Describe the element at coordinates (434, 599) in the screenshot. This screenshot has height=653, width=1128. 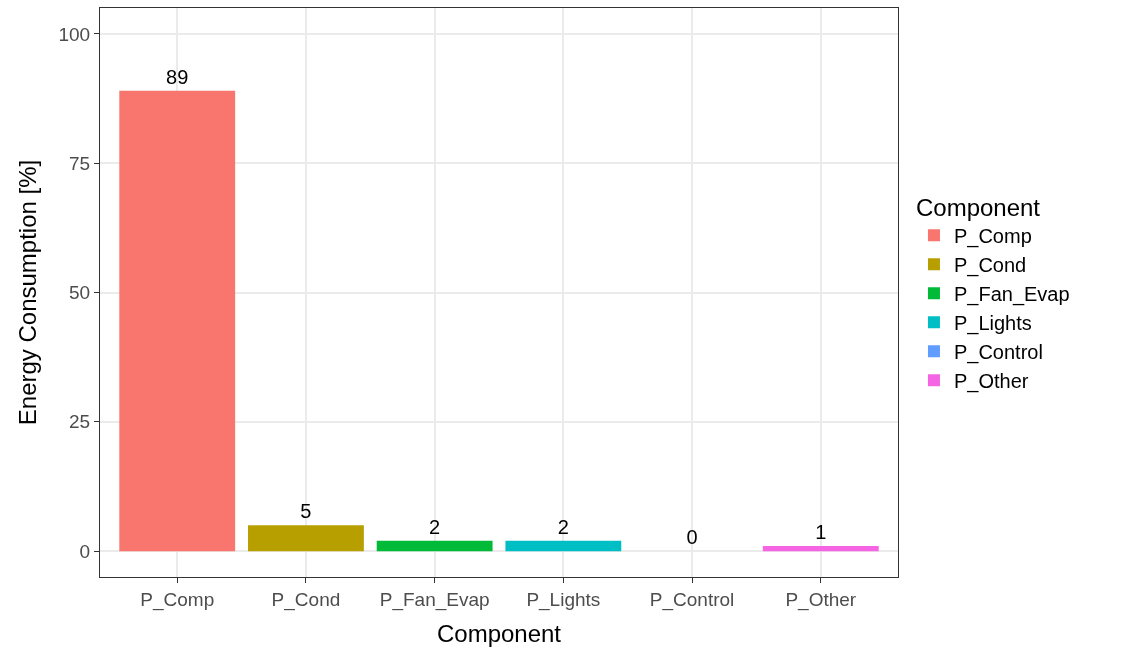
I see `x-tick-label: P_Fan_Evap` at that location.